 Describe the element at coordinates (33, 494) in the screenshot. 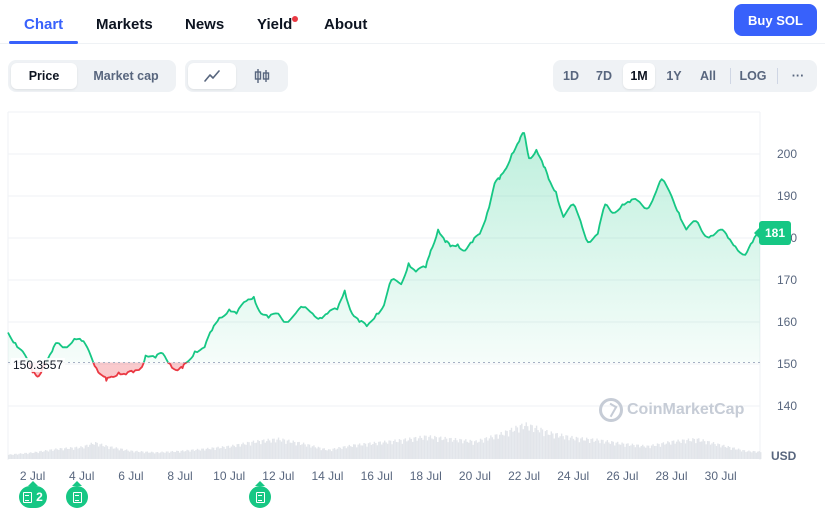

I see `event-marker-2: 2` at that location.